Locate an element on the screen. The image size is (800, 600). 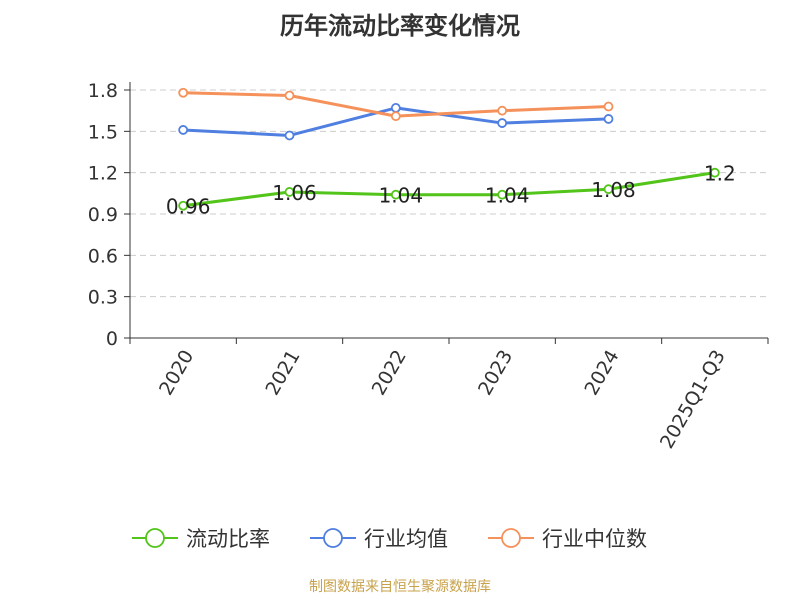
legend: 流动比率 行业均值 行业中位数 is located at coordinates (389, 539).